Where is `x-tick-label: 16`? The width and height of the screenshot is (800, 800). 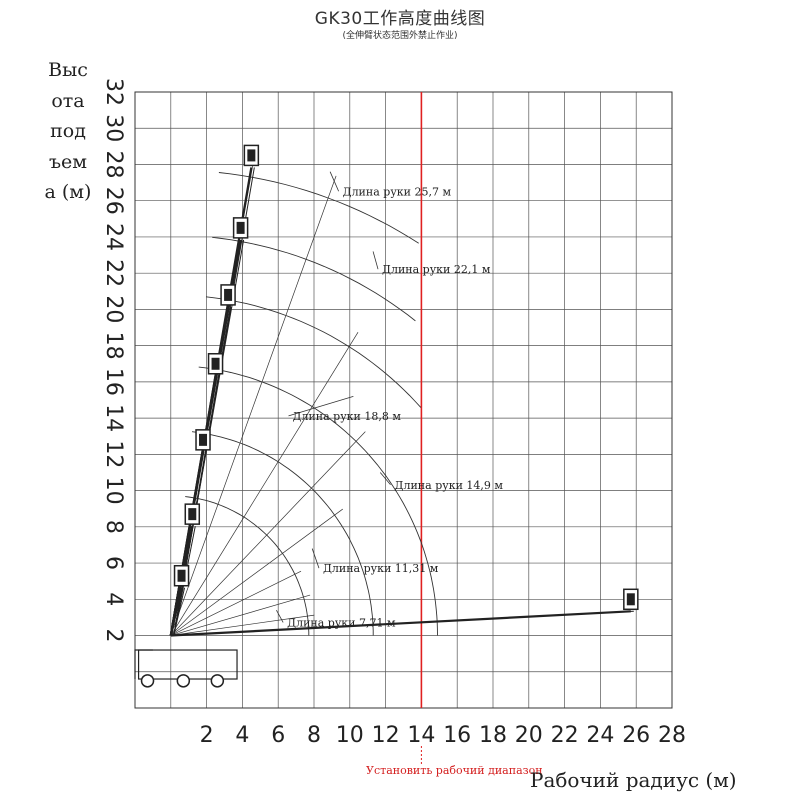
x-tick-label: 16 is located at coordinates (457, 735).